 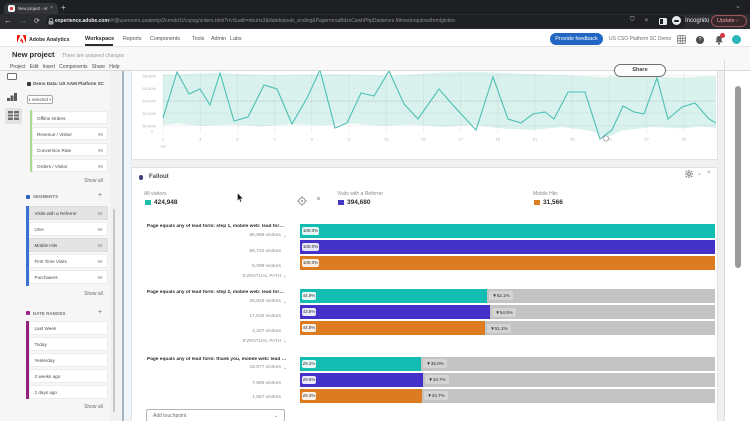 I want to click on svg-text: 21, so click(x=535, y=139).